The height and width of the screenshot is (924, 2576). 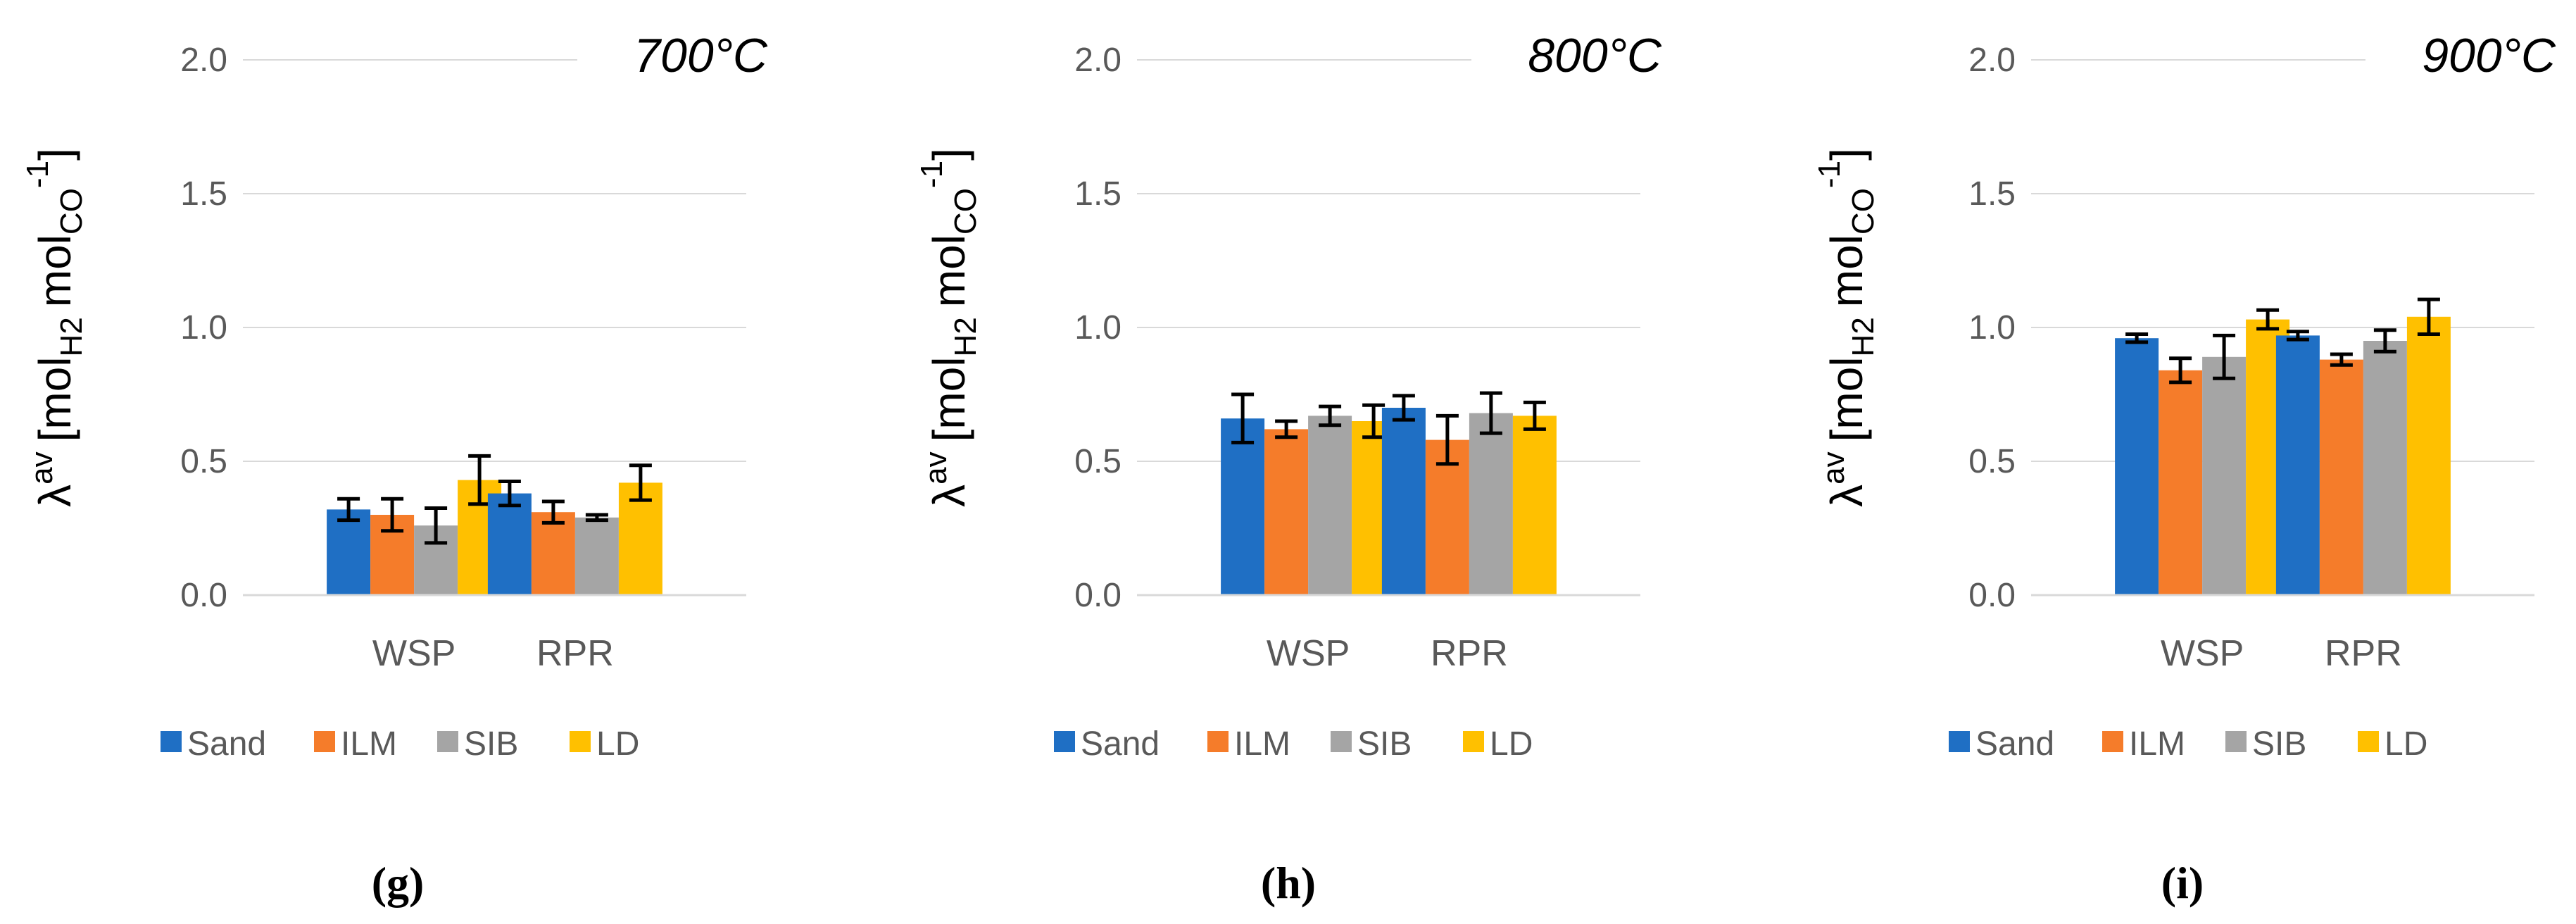 I want to click on panel-label: (h), so click(x=1288, y=883).